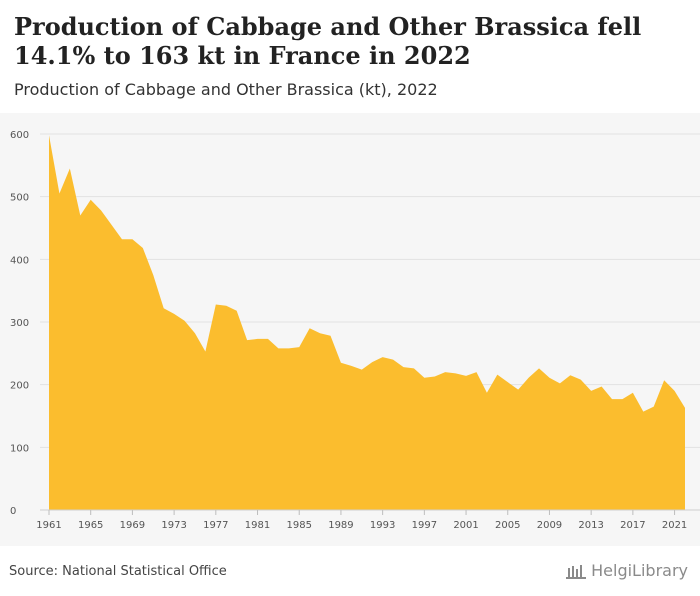 This screenshot has width=700, height=596. What do you see at coordinates (549, 525) in the screenshot?
I see `x-tick-label: 2009` at bounding box center [549, 525].